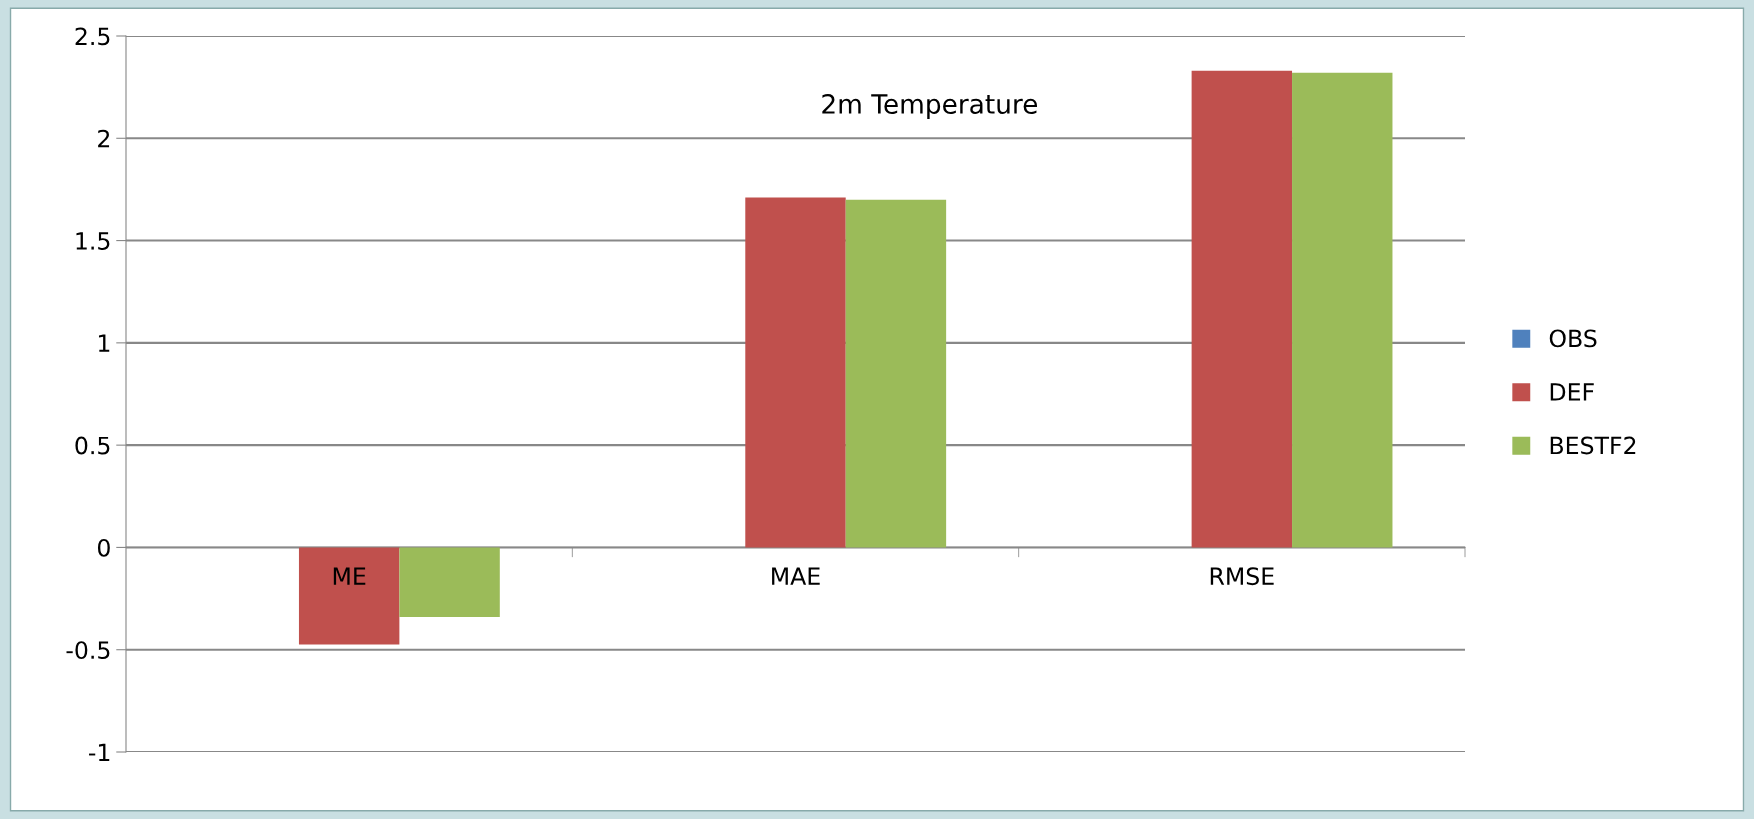 The width and height of the screenshot is (1754, 819). I want to click on y-tick-label: 2.5, so click(92, 36).